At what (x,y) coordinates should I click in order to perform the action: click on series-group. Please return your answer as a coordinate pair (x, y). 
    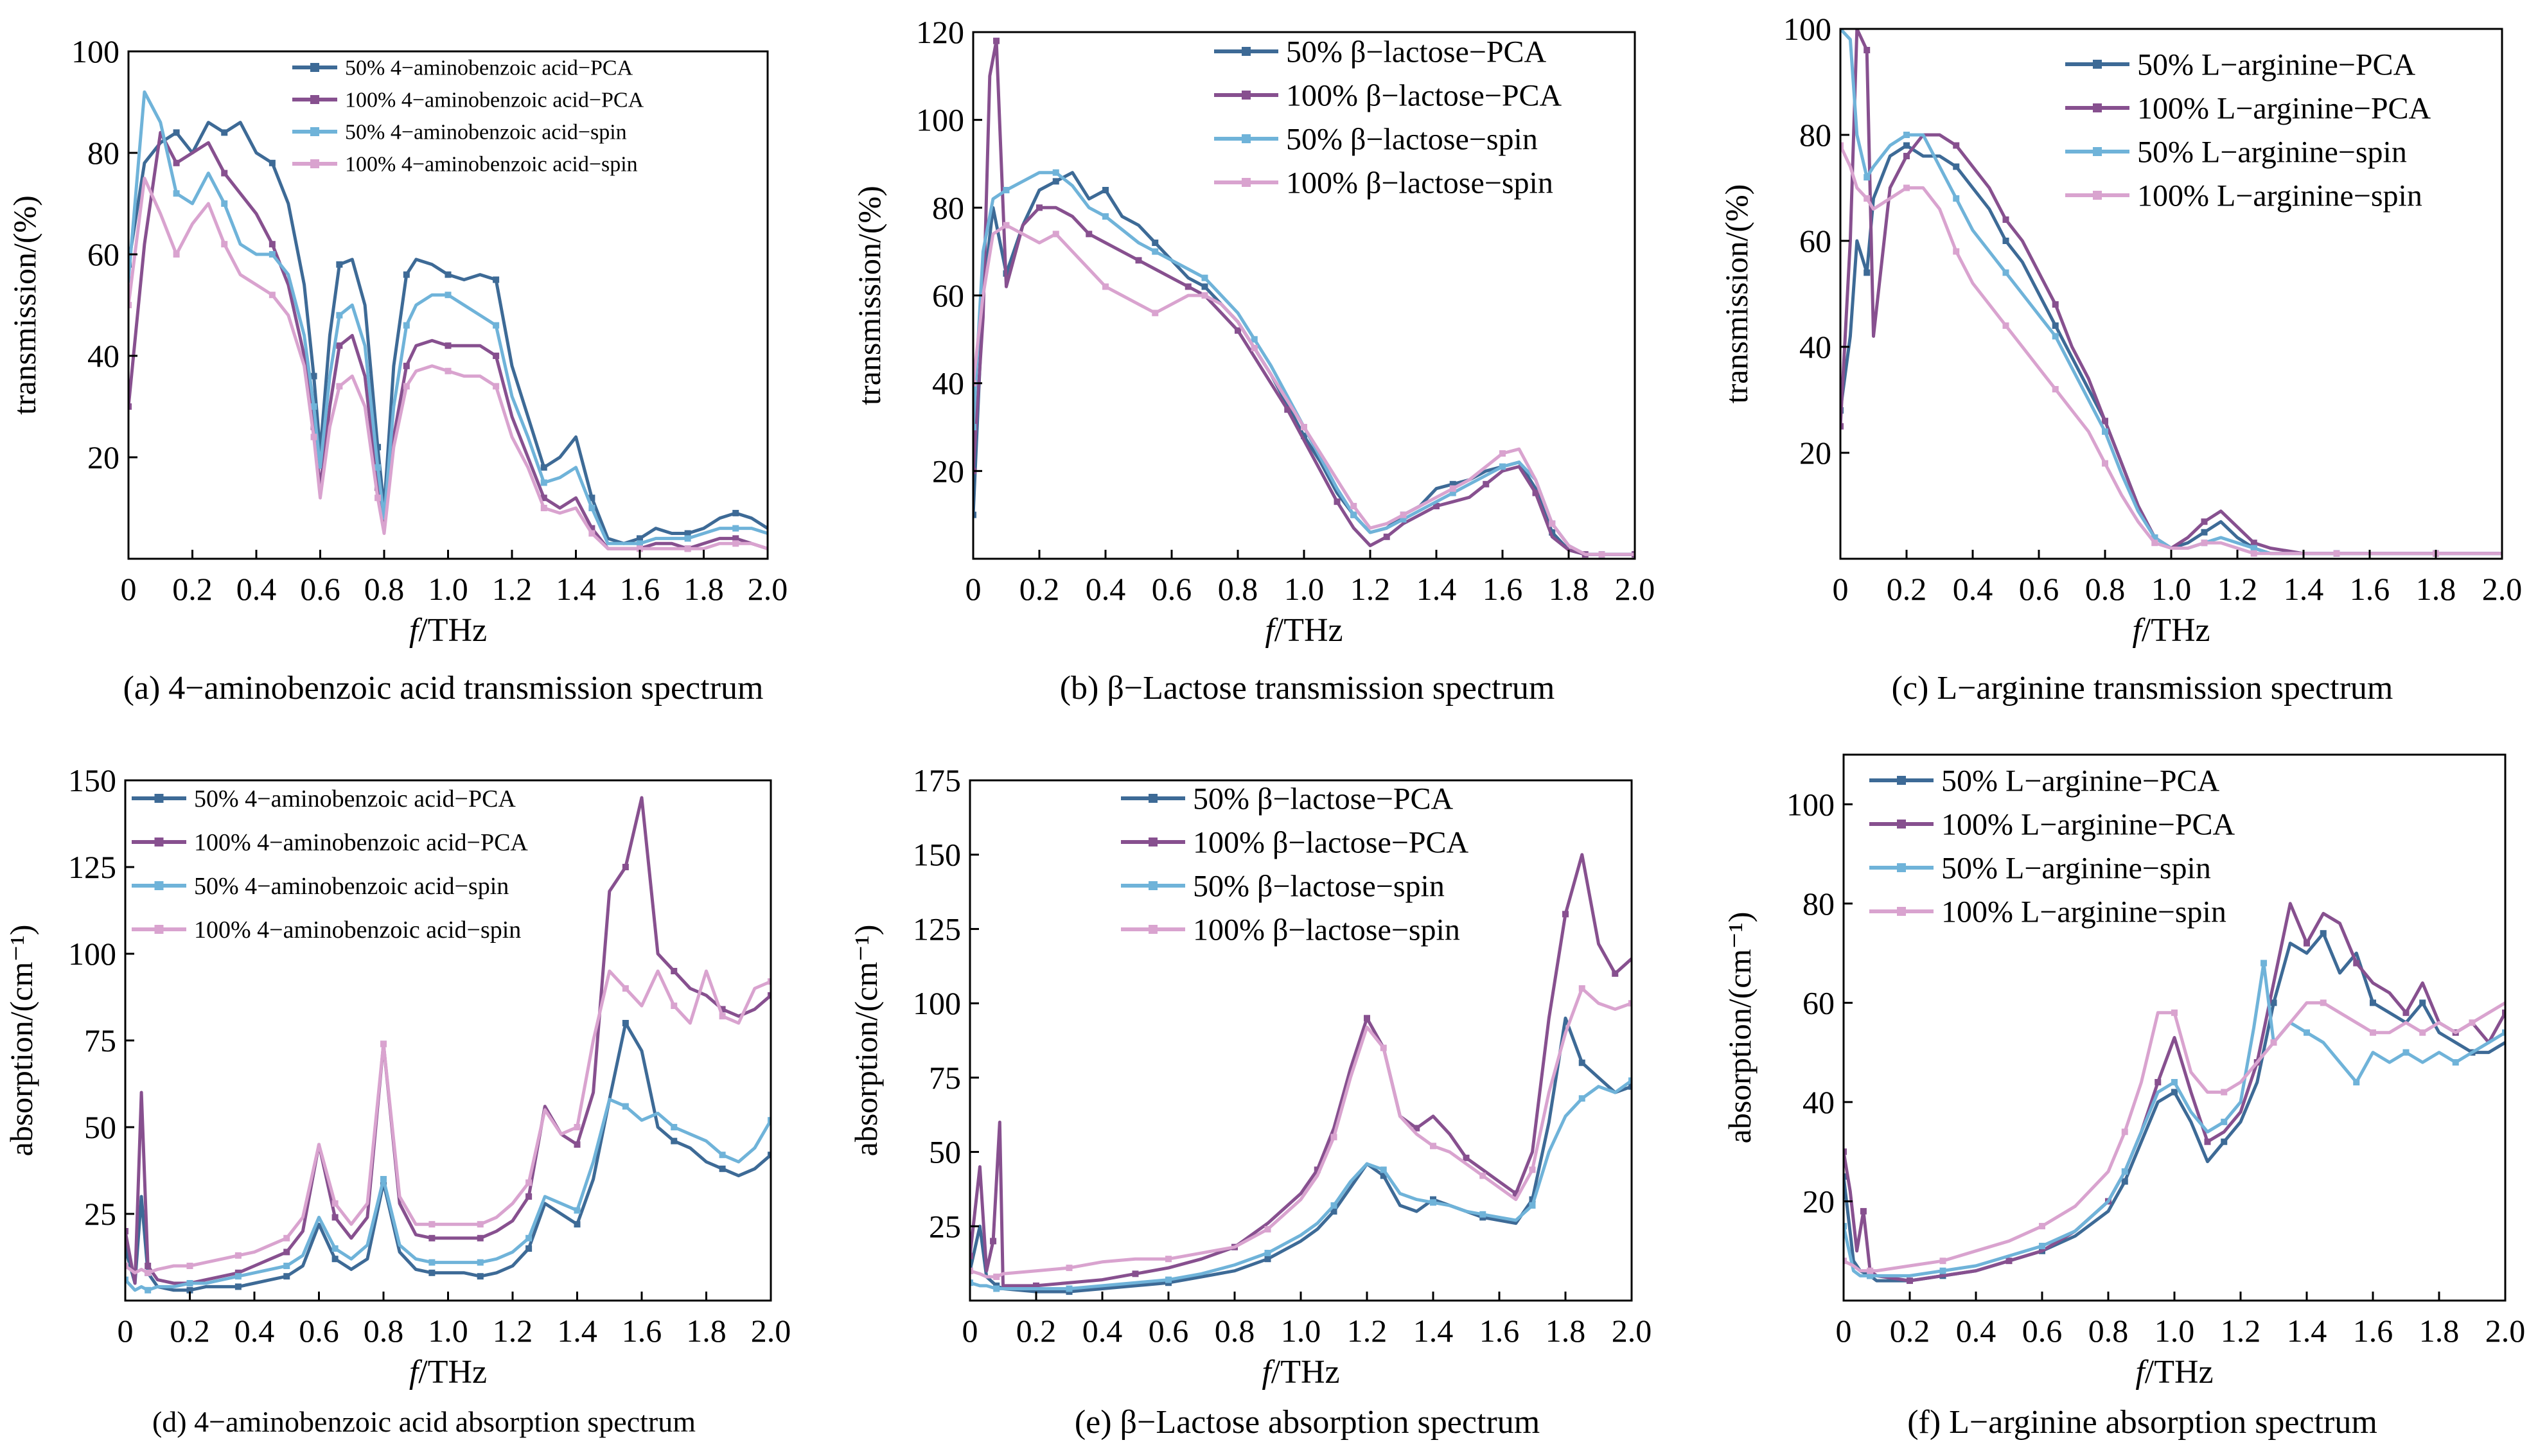
    Looking at the image, I should click on (1301, 1074).